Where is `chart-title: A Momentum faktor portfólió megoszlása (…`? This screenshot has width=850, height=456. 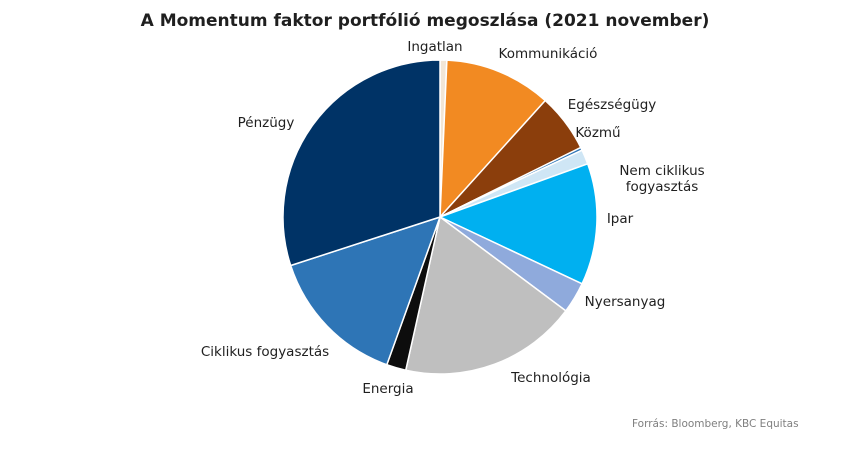
chart-title: A Momentum faktor portfólió megoszlása (… is located at coordinates (425, 21).